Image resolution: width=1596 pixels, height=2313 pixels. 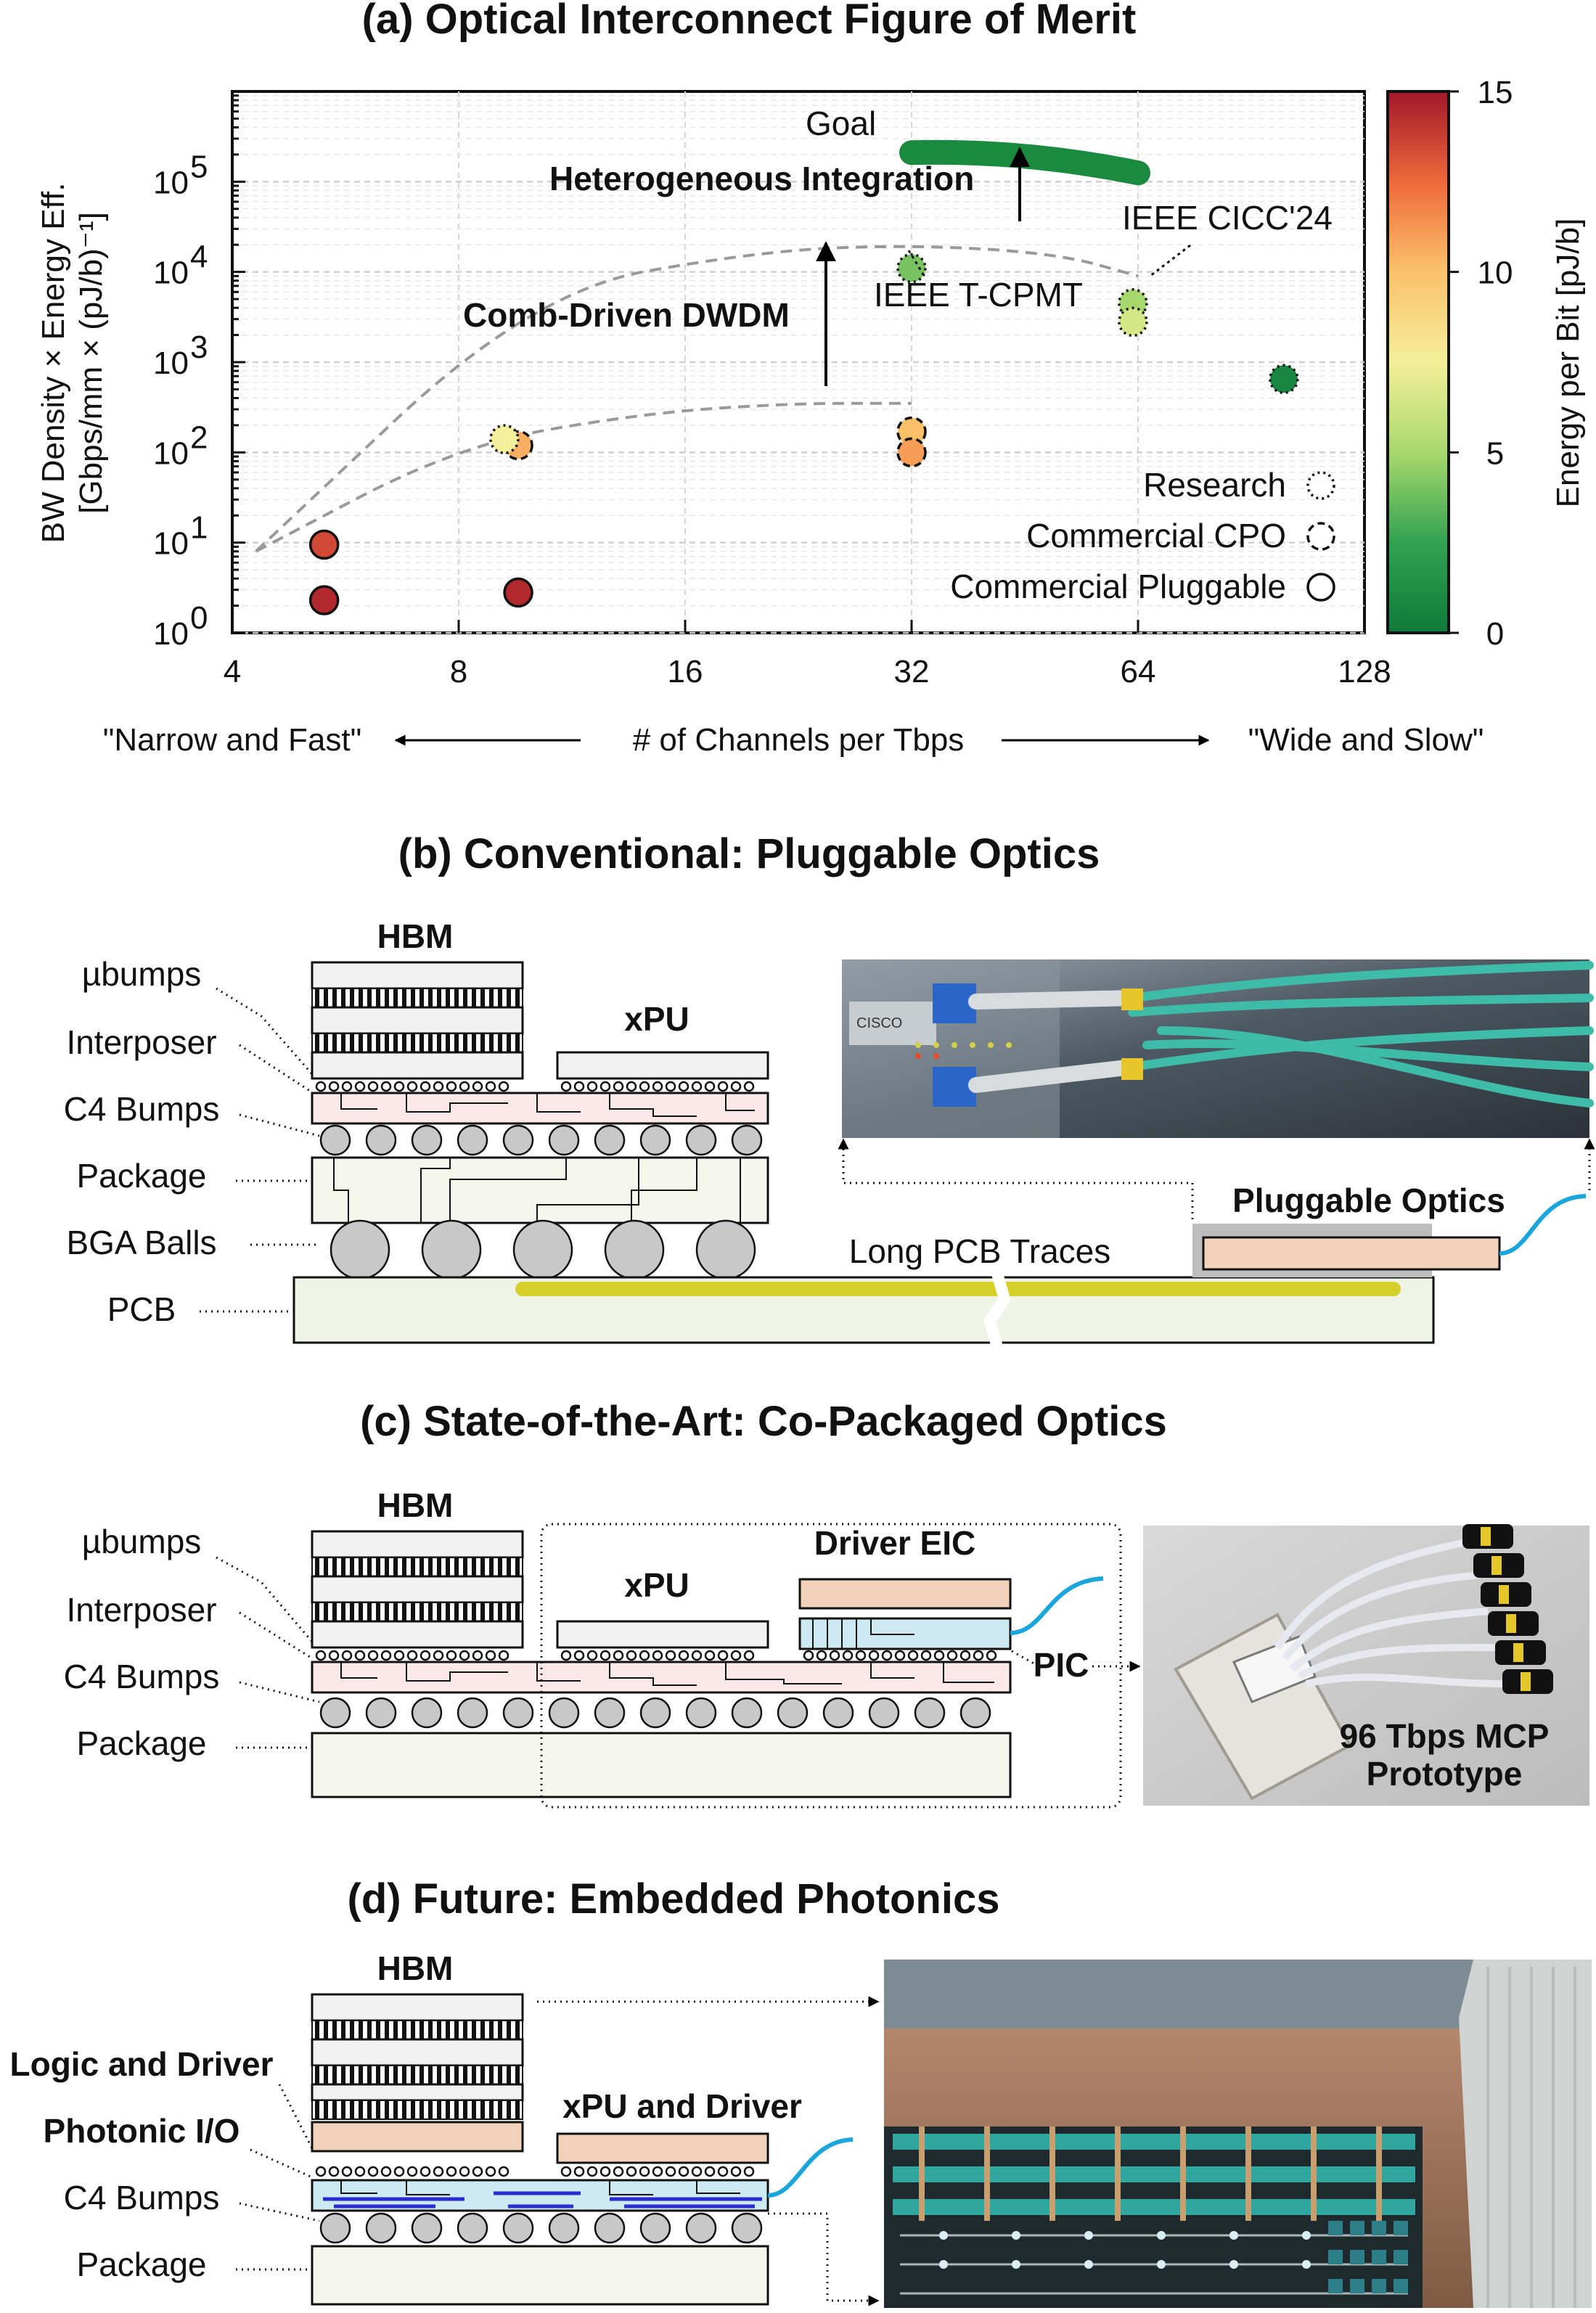 I want to click on b-hbm-stack, so click(x=417, y=1020).